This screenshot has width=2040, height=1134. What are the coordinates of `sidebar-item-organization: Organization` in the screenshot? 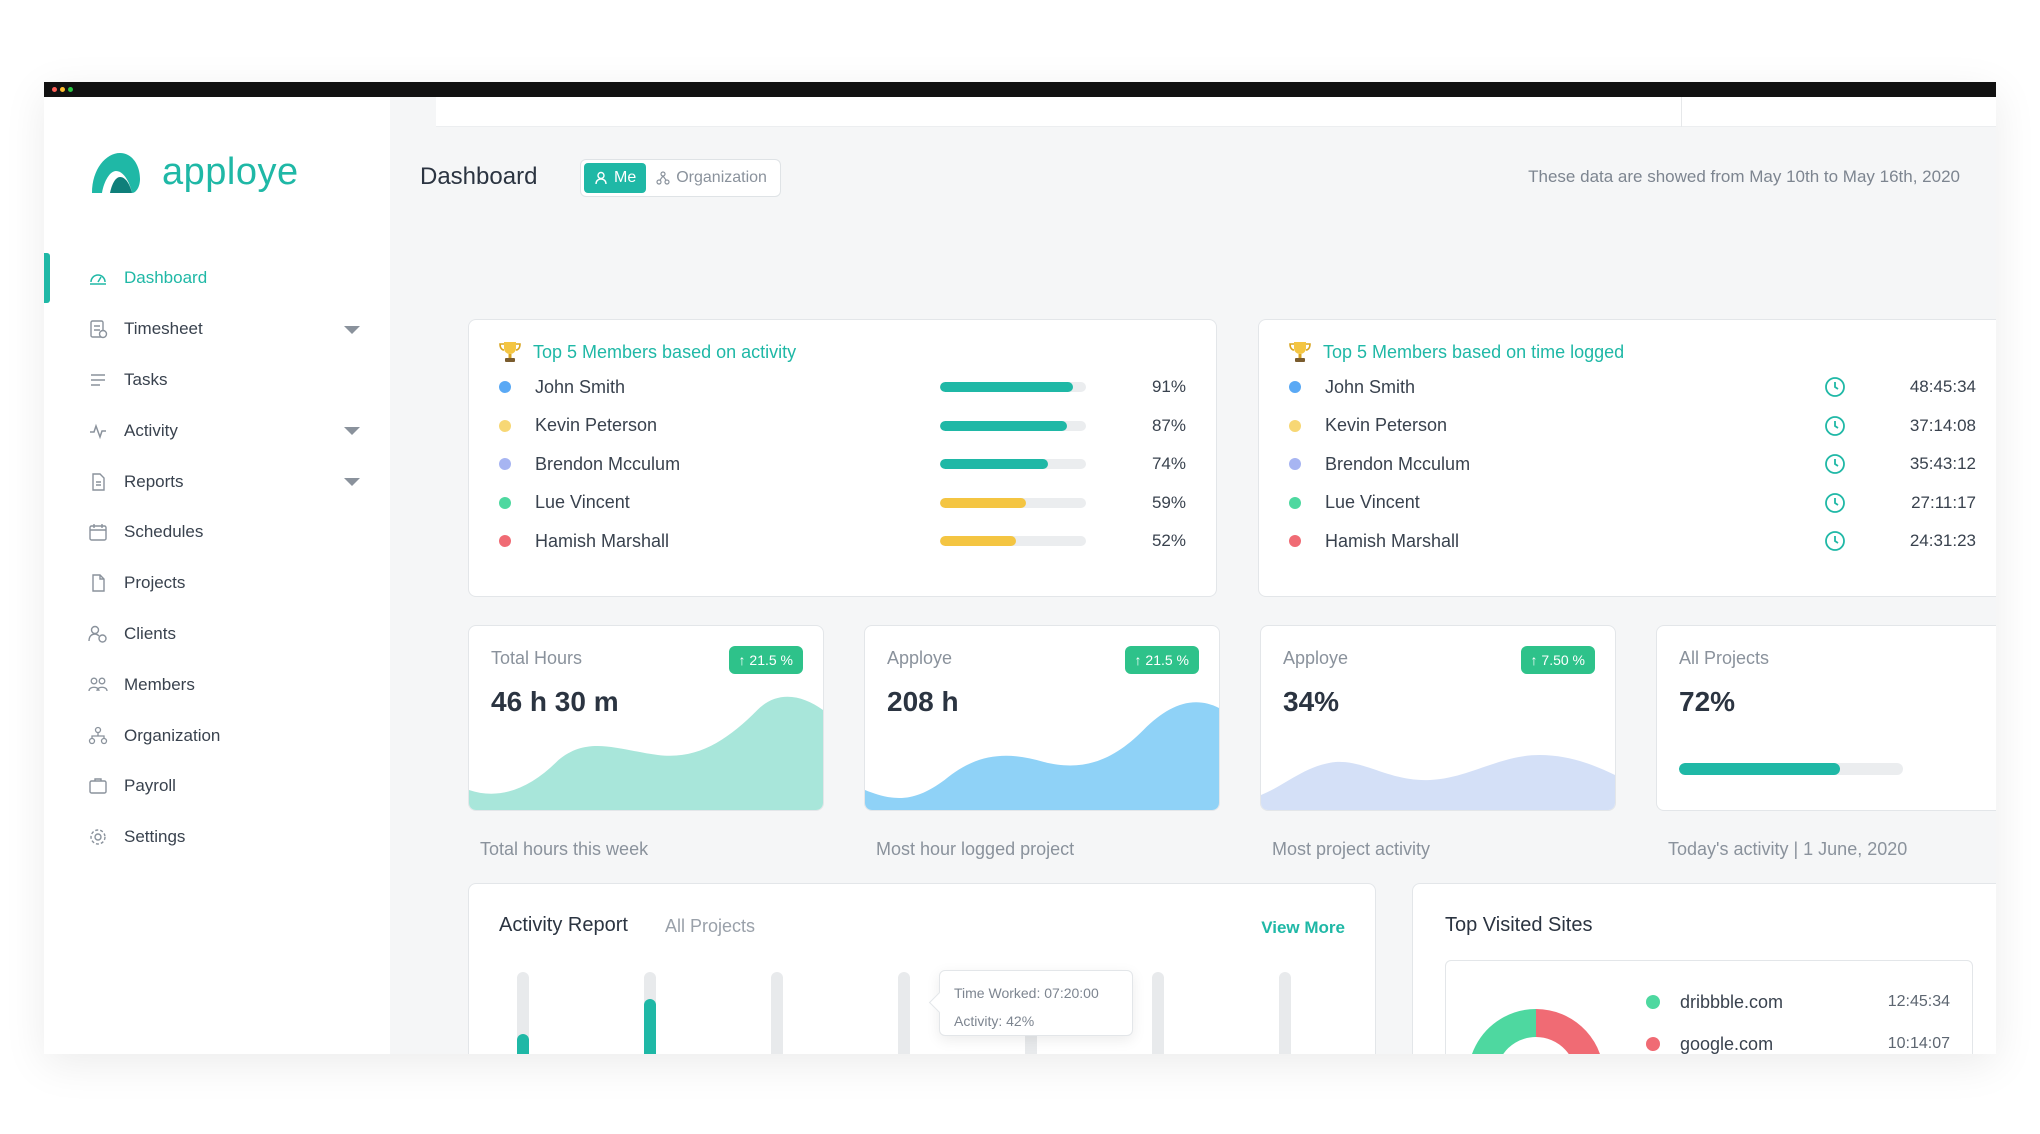 It's located at (217, 735).